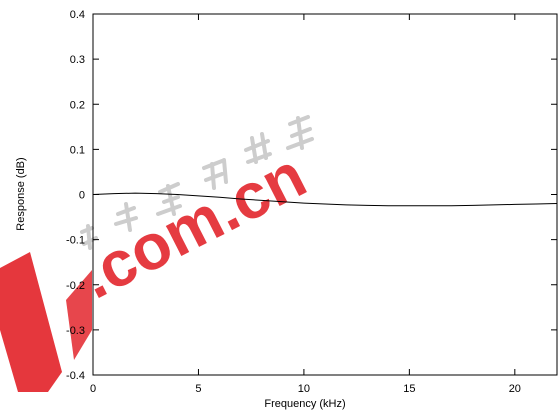  What do you see at coordinates (82, 196) in the screenshot?
I see `y-tick-label: 0` at bounding box center [82, 196].